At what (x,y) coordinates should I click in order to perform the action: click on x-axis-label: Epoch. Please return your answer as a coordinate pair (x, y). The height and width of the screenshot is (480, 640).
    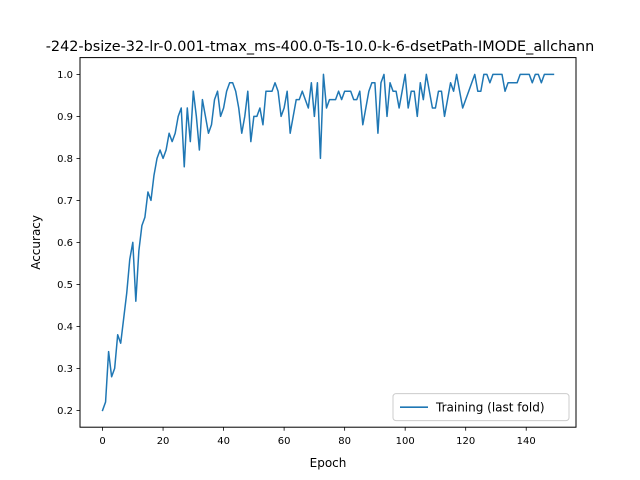
    Looking at the image, I should click on (328, 463).